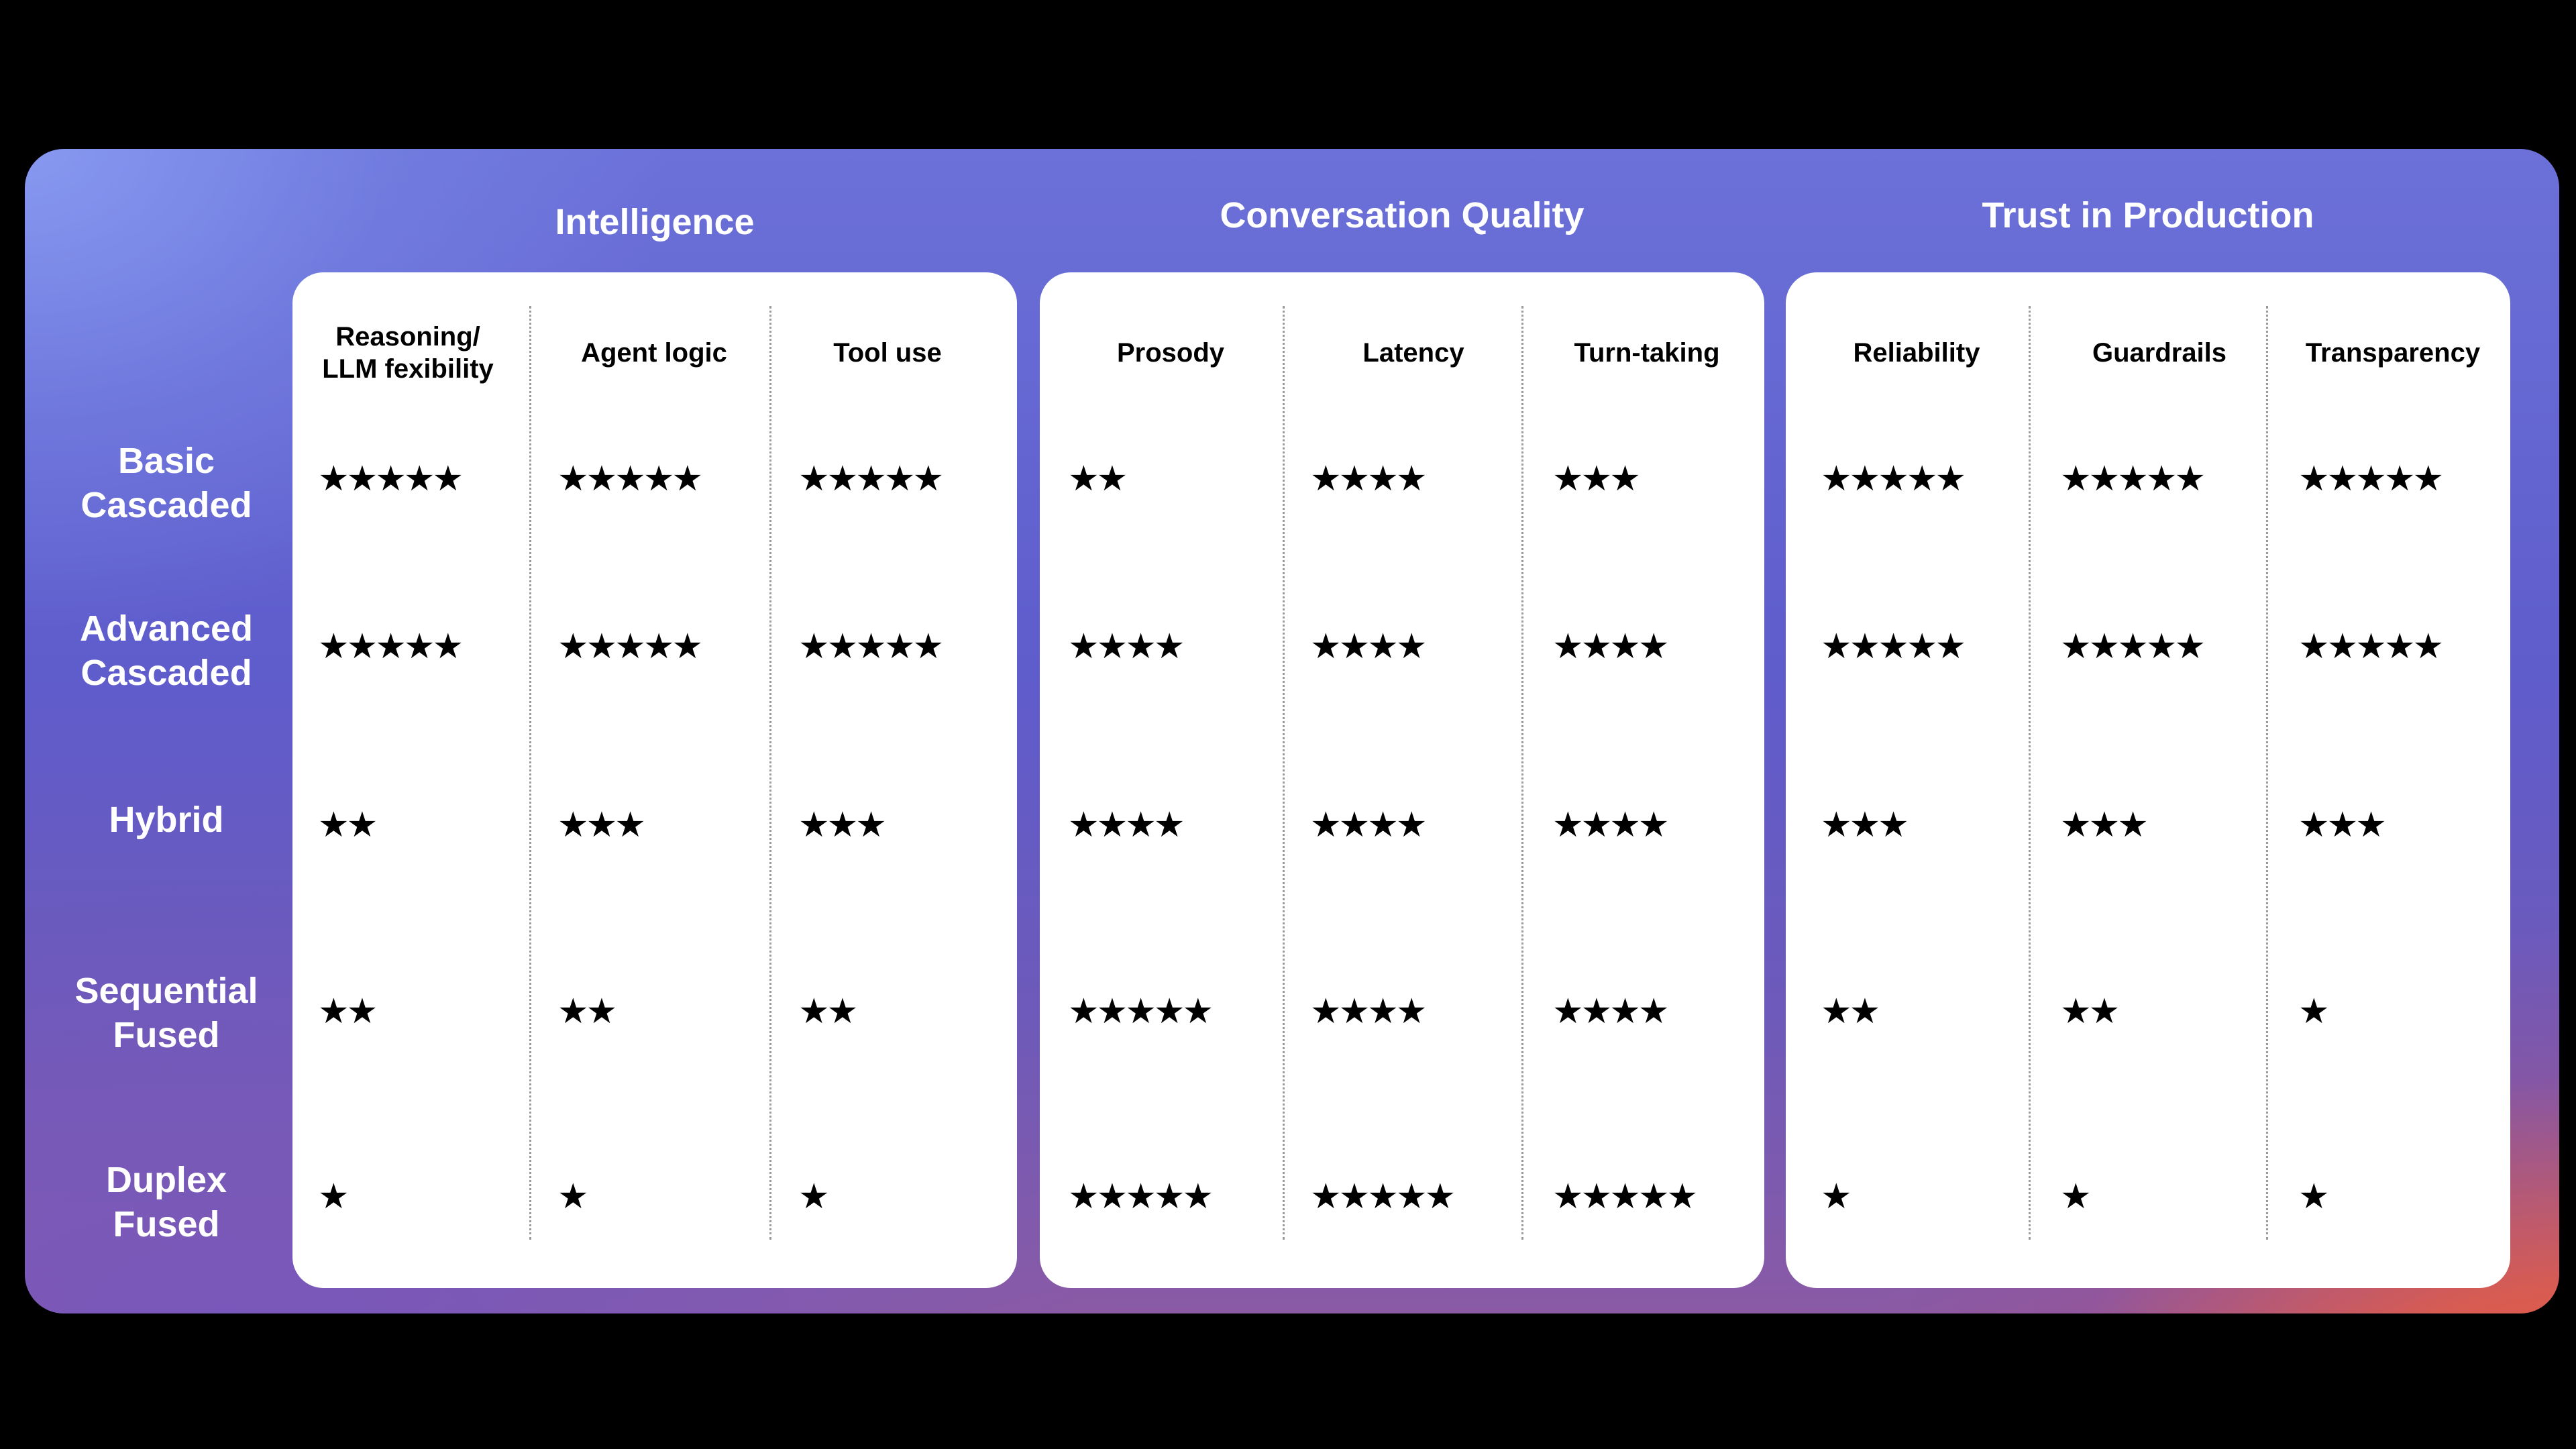 The height and width of the screenshot is (1449, 2576). What do you see at coordinates (2159, 353) in the screenshot?
I see `column-header-guardrails: Guardrails` at bounding box center [2159, 353].